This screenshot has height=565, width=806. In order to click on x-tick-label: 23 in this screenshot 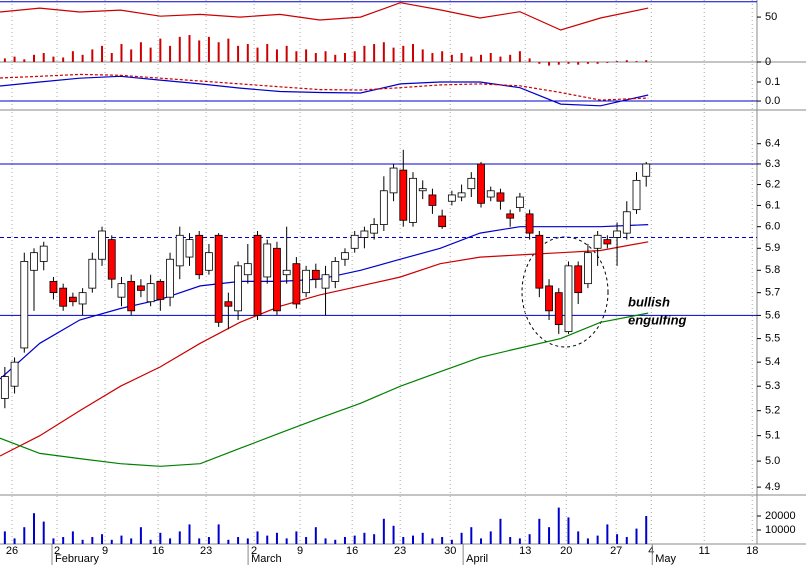, I will do `click(206, 551)`.